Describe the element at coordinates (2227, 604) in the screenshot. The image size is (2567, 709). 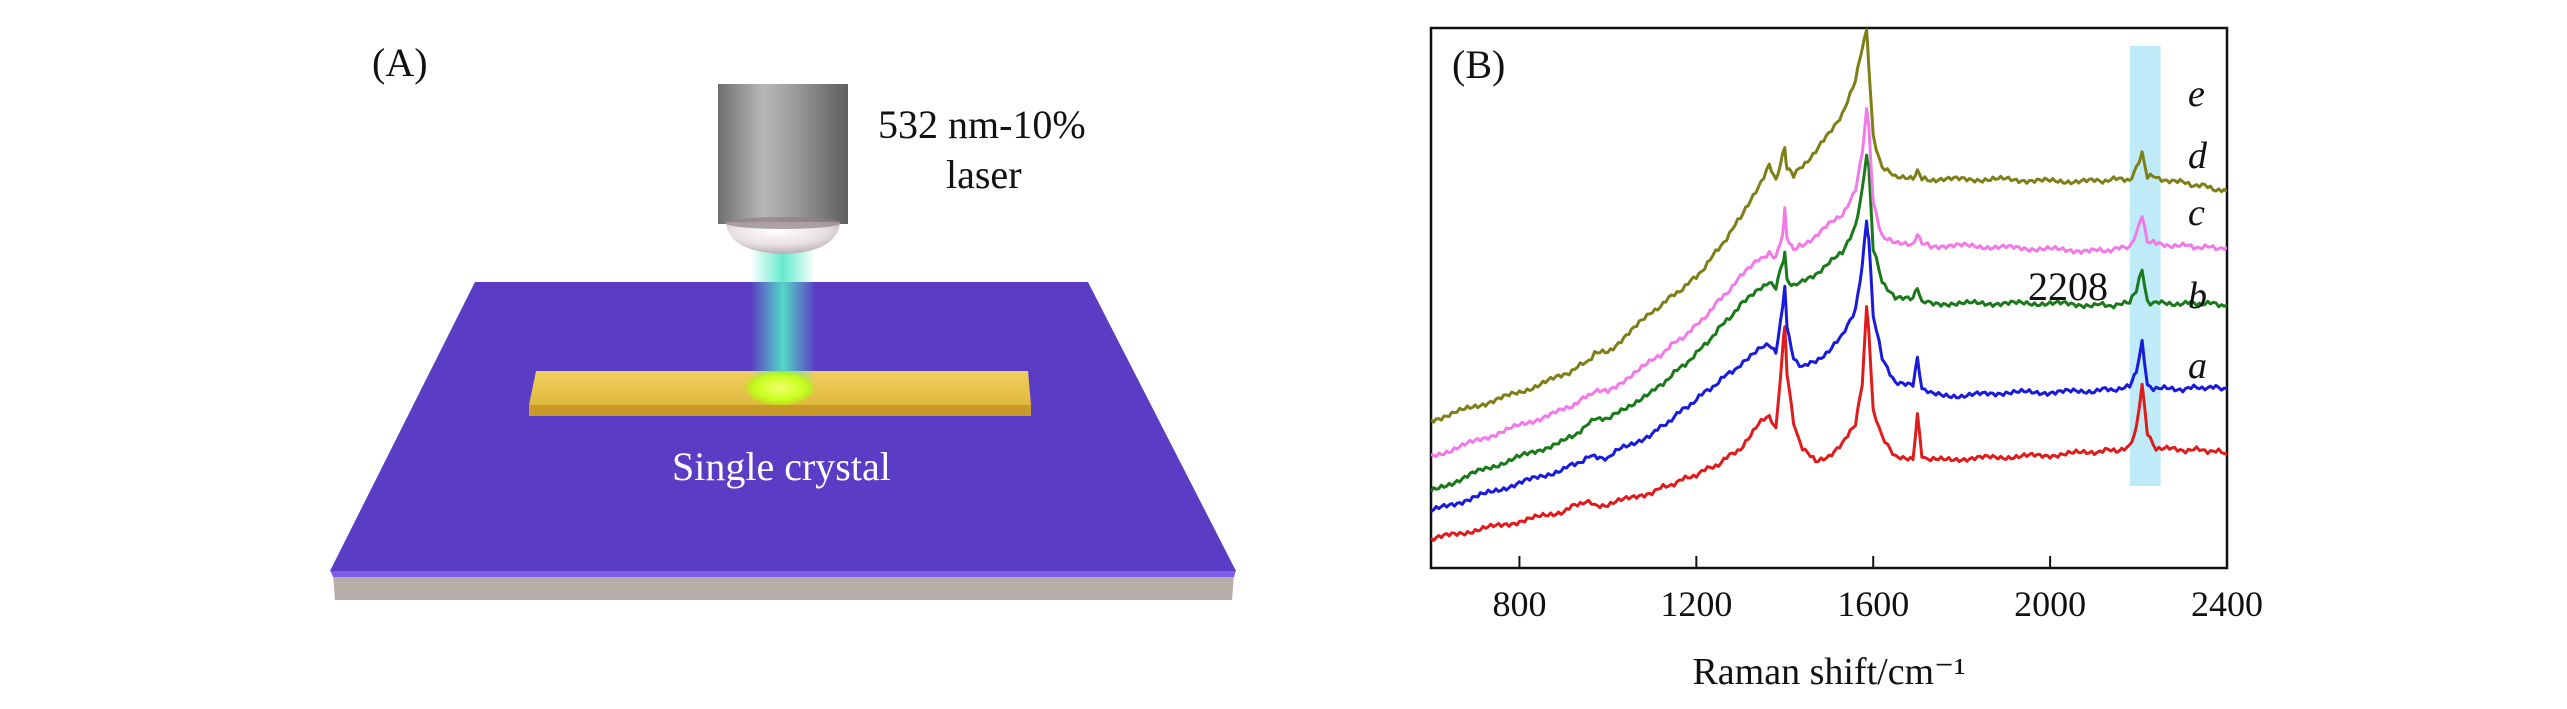
I see `x-tick-label: 2400` at that location.